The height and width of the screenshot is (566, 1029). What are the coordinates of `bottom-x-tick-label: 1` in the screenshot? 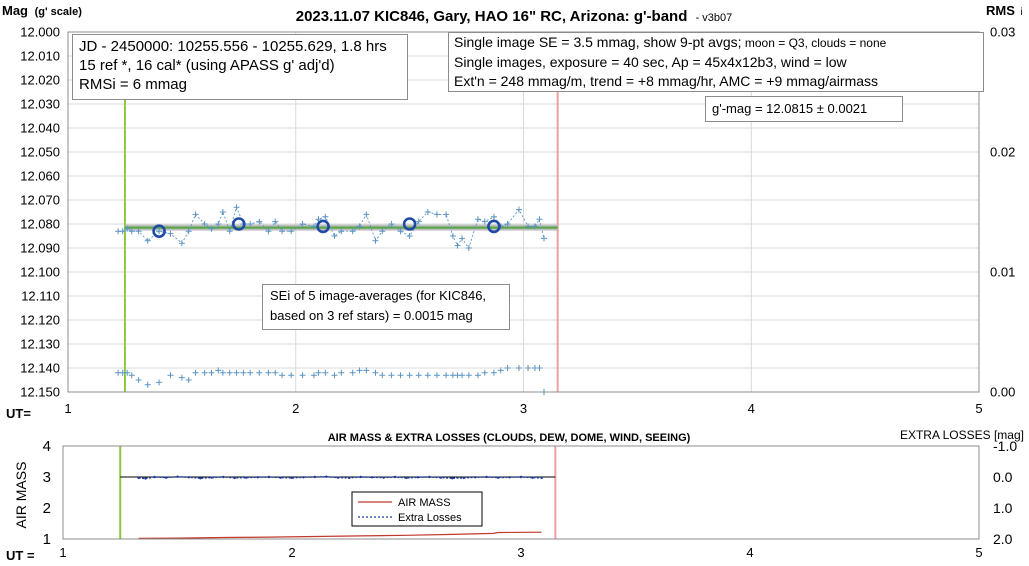 It's located at (62, 552).